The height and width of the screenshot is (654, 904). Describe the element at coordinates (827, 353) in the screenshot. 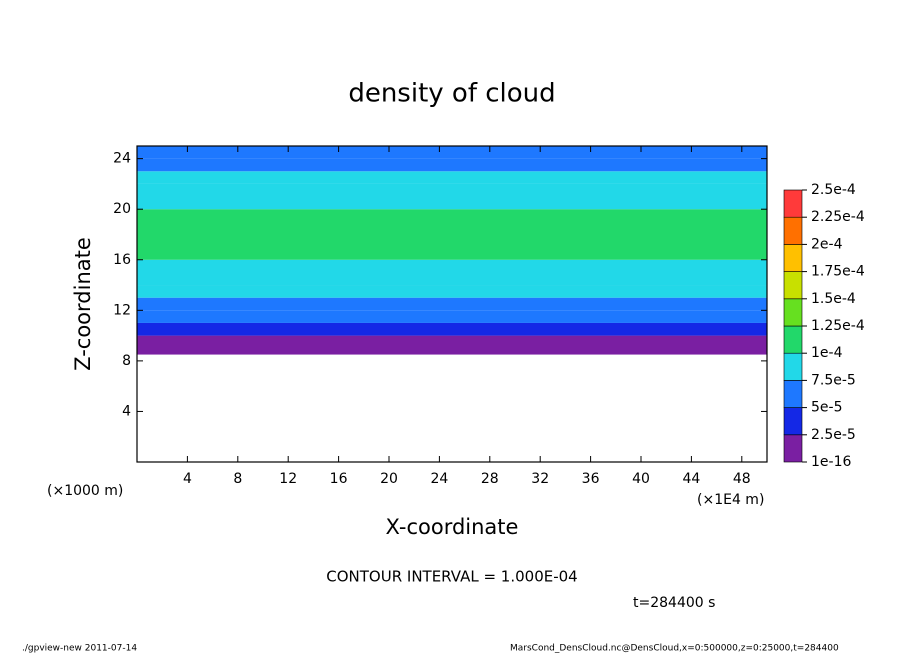

I see `colorbar-label: 1e-4` at that location.